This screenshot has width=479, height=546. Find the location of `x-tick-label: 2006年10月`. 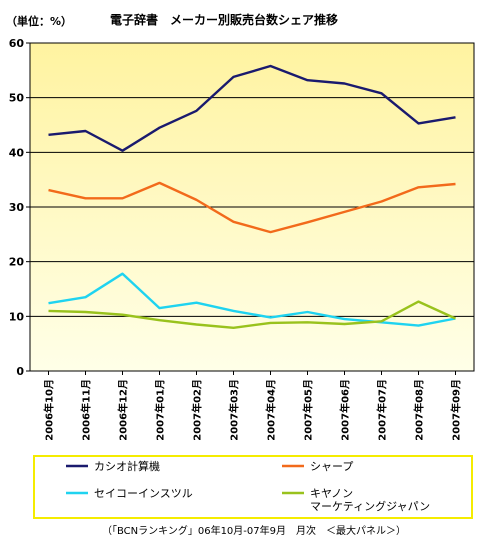

x-tick-label: 2006年10月 is located at coordinates (49, 410).